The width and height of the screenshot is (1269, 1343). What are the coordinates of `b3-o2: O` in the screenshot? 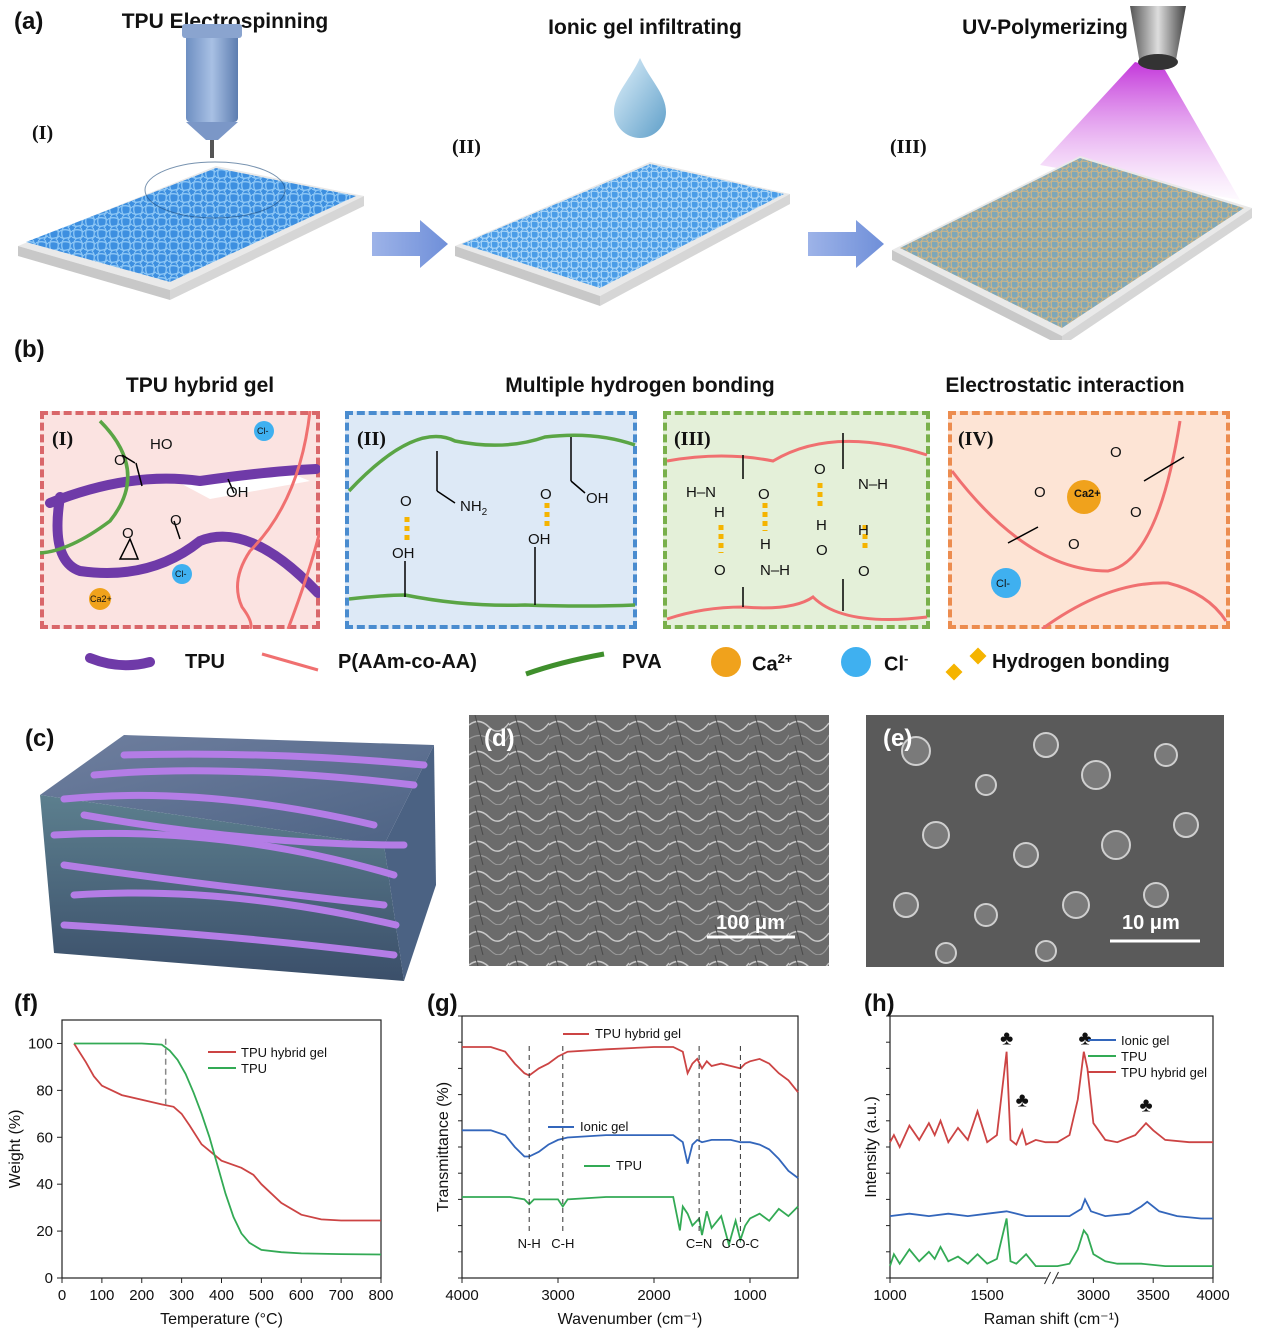 It's located at (720, 570).